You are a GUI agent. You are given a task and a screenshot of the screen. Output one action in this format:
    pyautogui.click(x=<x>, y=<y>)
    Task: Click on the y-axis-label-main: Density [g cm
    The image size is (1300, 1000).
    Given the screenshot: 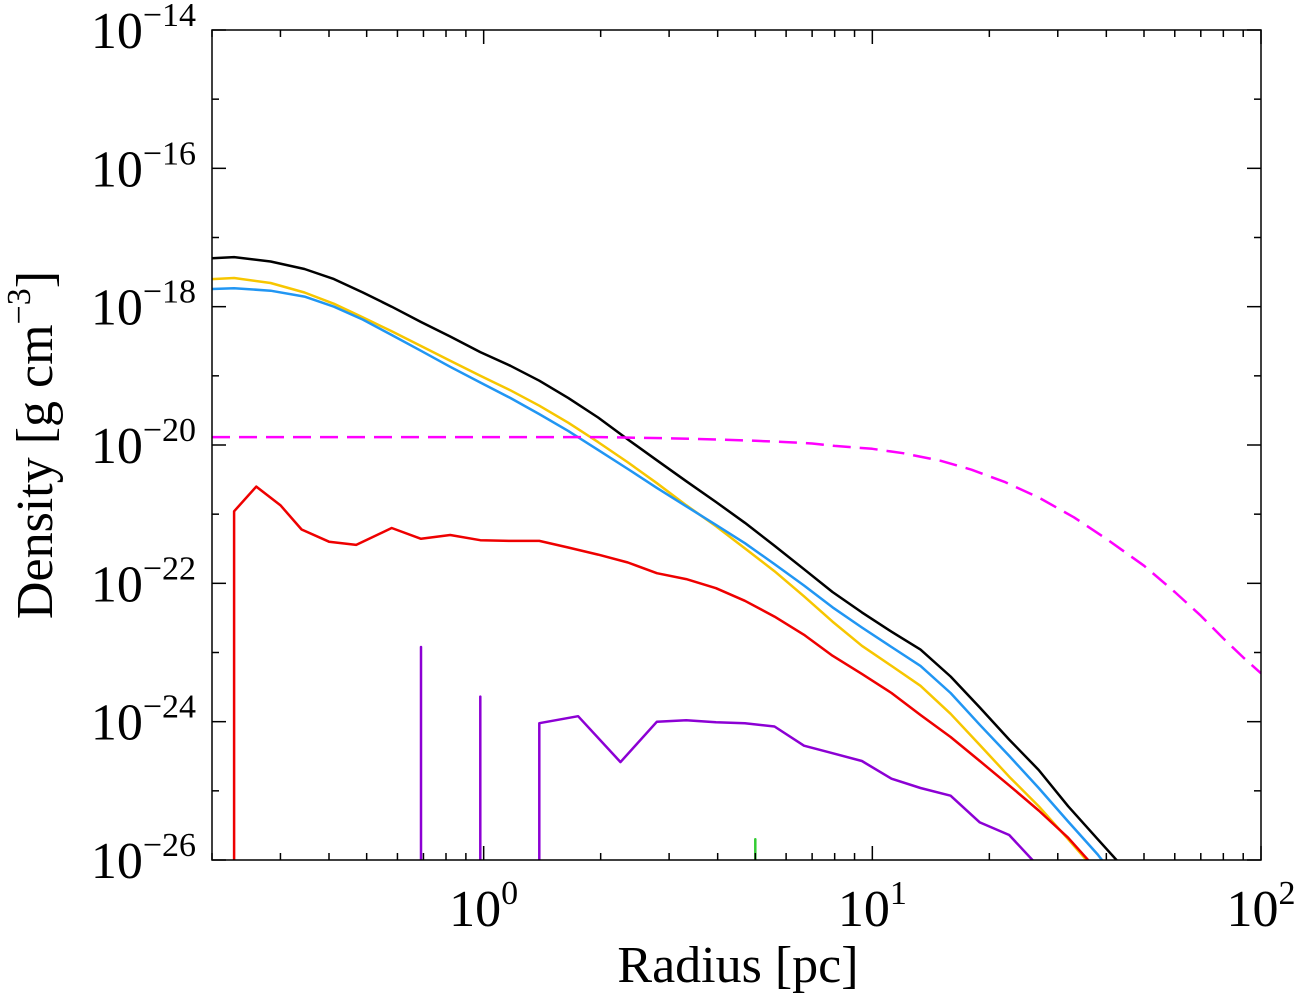 What is the action you would take?
    pyautogui.click(x=35, y=471)
    